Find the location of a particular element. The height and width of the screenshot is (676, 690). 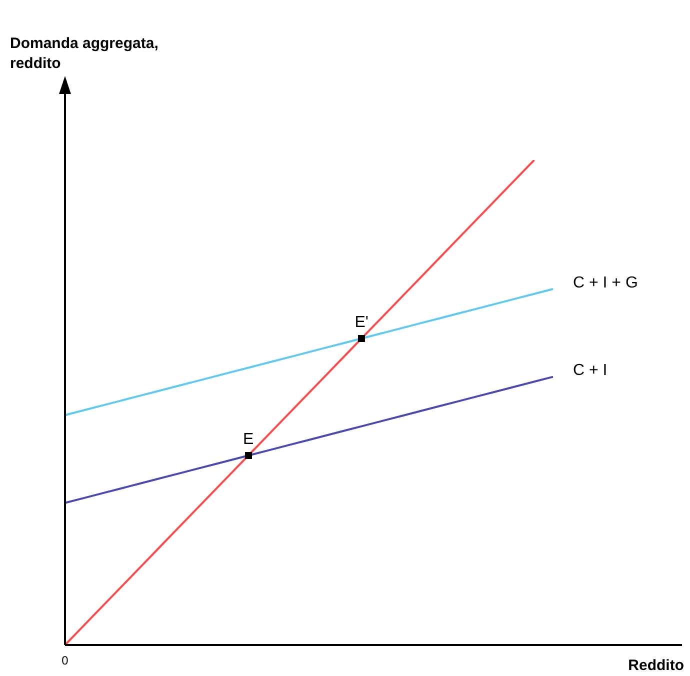

text: Domanda aggregata, reddito is located at coordinates (84, 53).